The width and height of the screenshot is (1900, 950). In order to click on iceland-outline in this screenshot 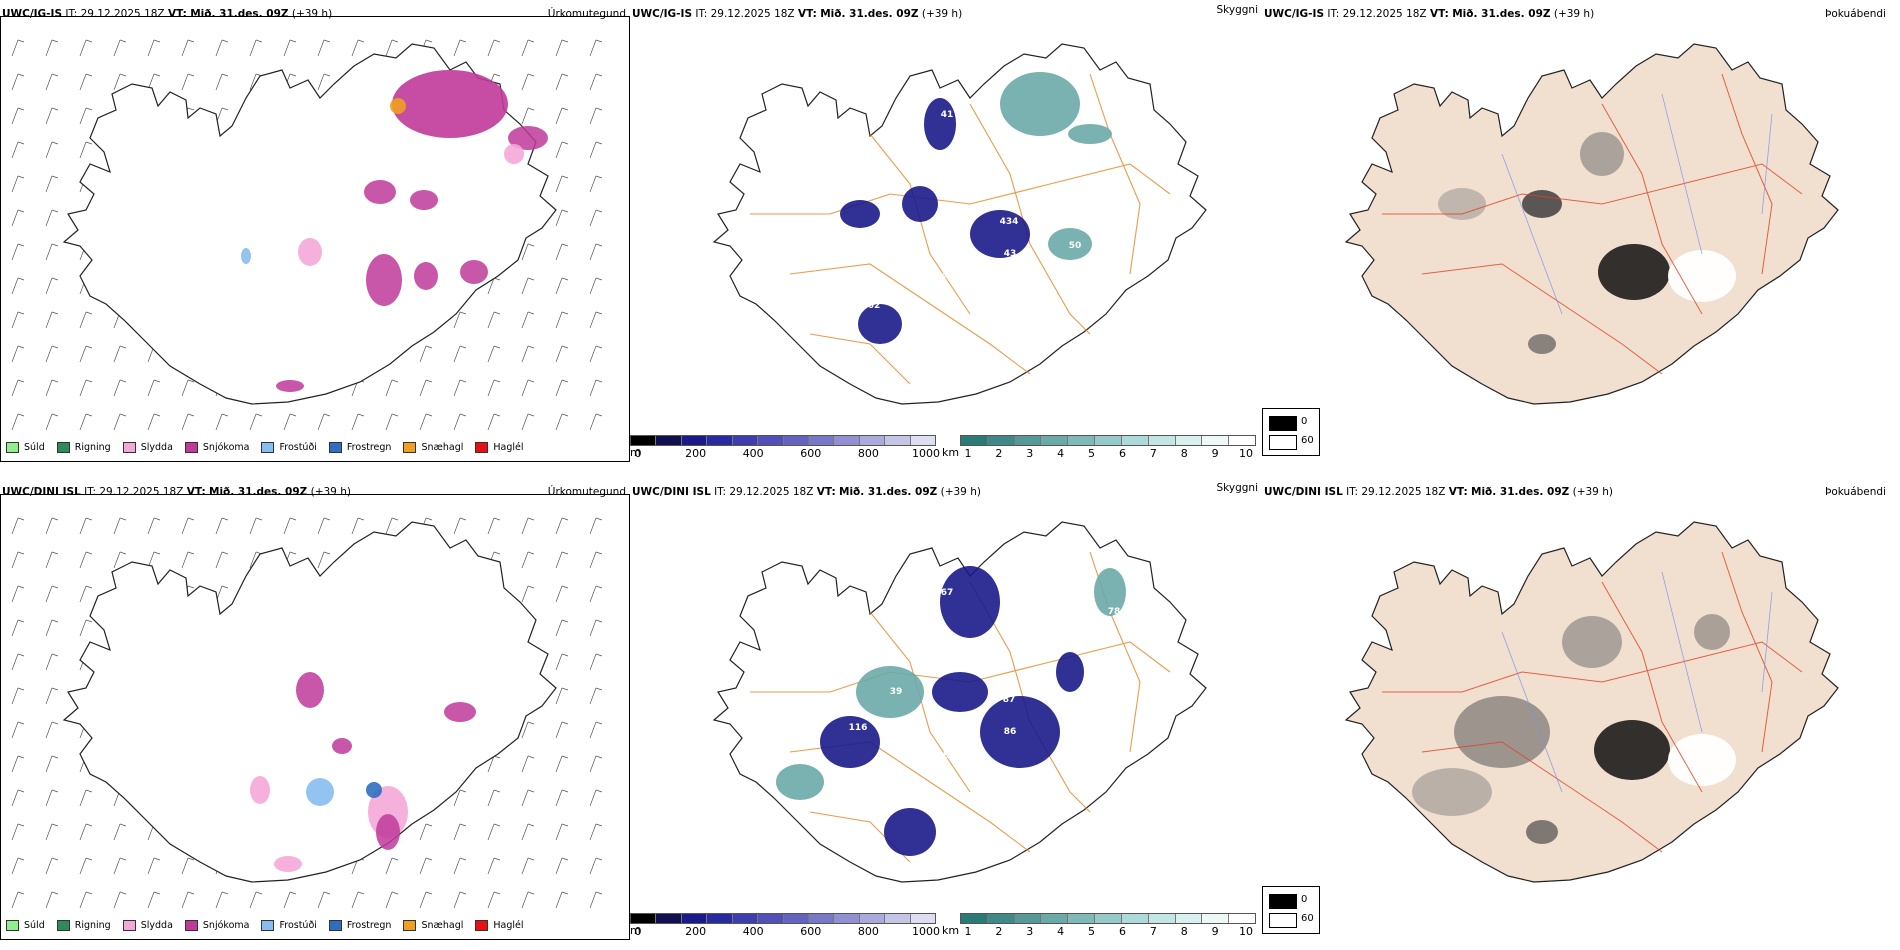, I will do `click(1591, 224)`.